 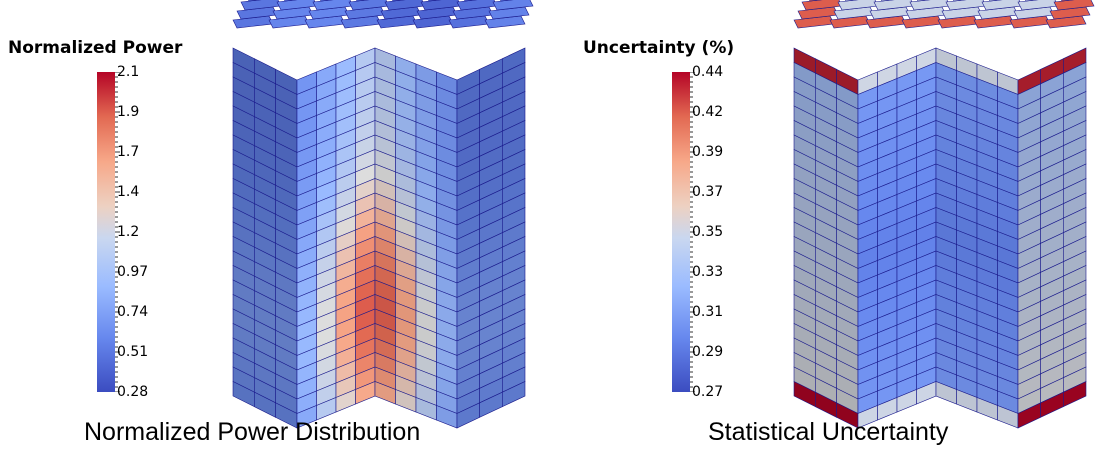 I want to click on colorbar-tick-label: 0.31, so click(x=708, y=312).